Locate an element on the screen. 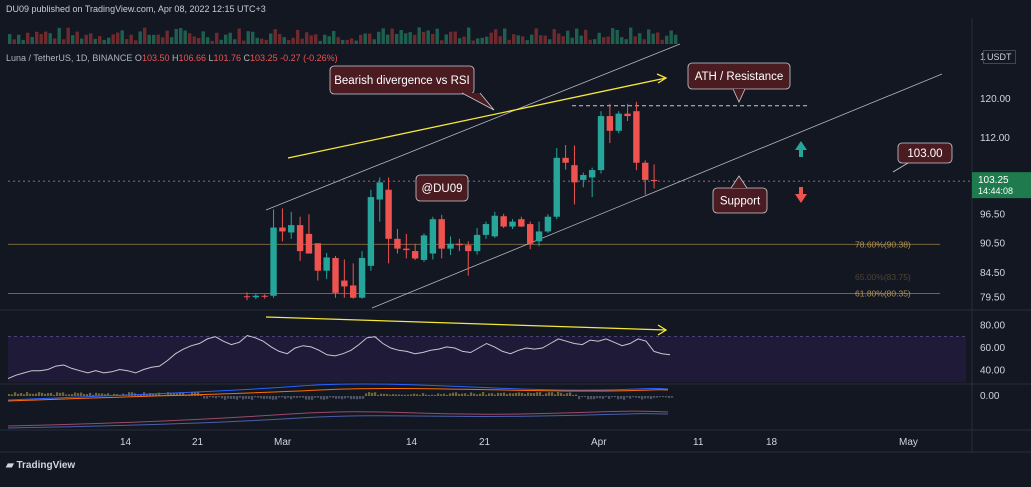  trend-arrow-icon is located at coordinates (662, 78).